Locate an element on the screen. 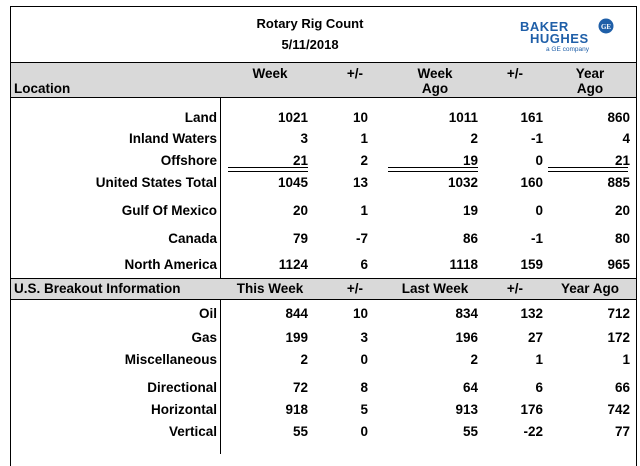 This screenshot has height=466, width=640. cell-week: 21 is located at coordinates (300, 160).